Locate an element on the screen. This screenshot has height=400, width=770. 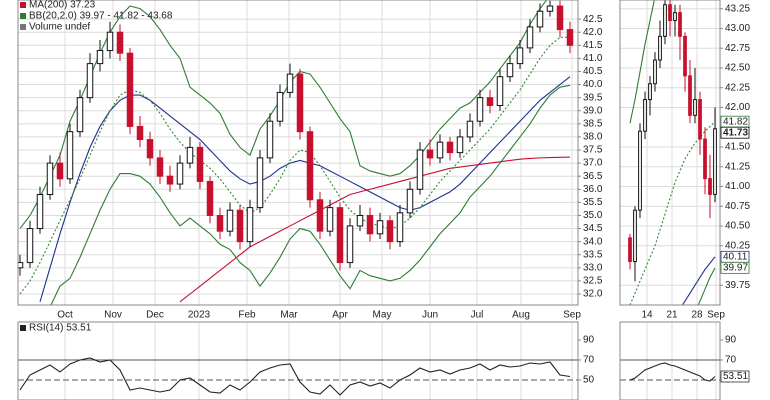
legend-label: Volume undef is located at coordinates (59, 27).